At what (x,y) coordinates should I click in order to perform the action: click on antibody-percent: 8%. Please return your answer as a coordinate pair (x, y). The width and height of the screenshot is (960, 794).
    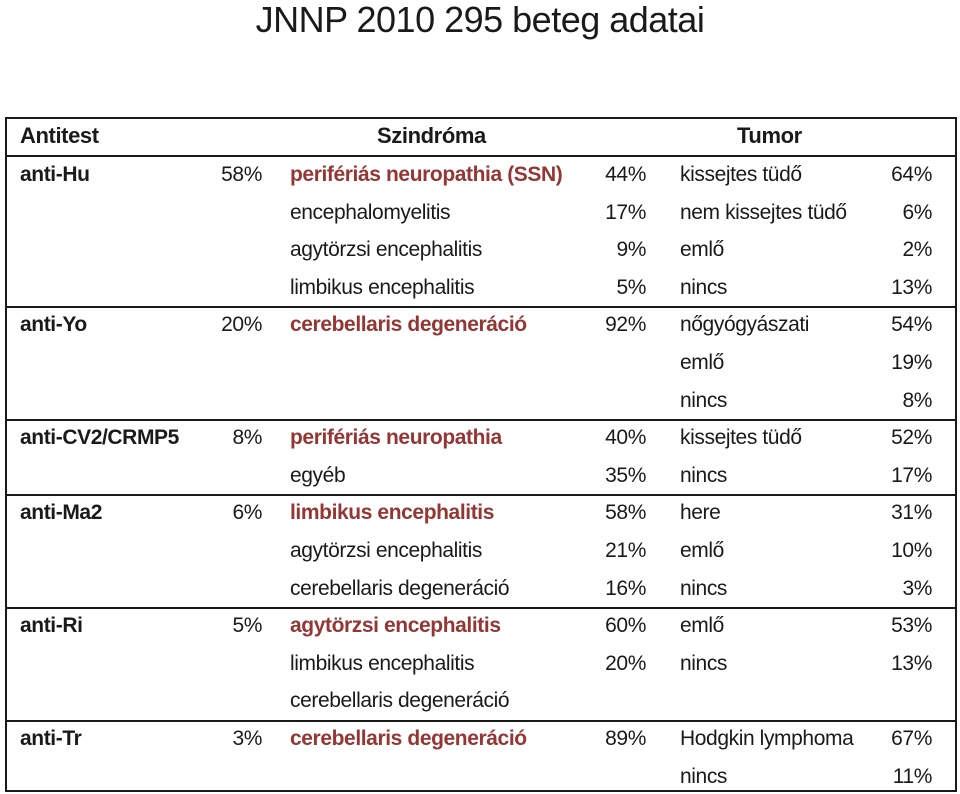
    Looking at the image, I should click on (247, 438).